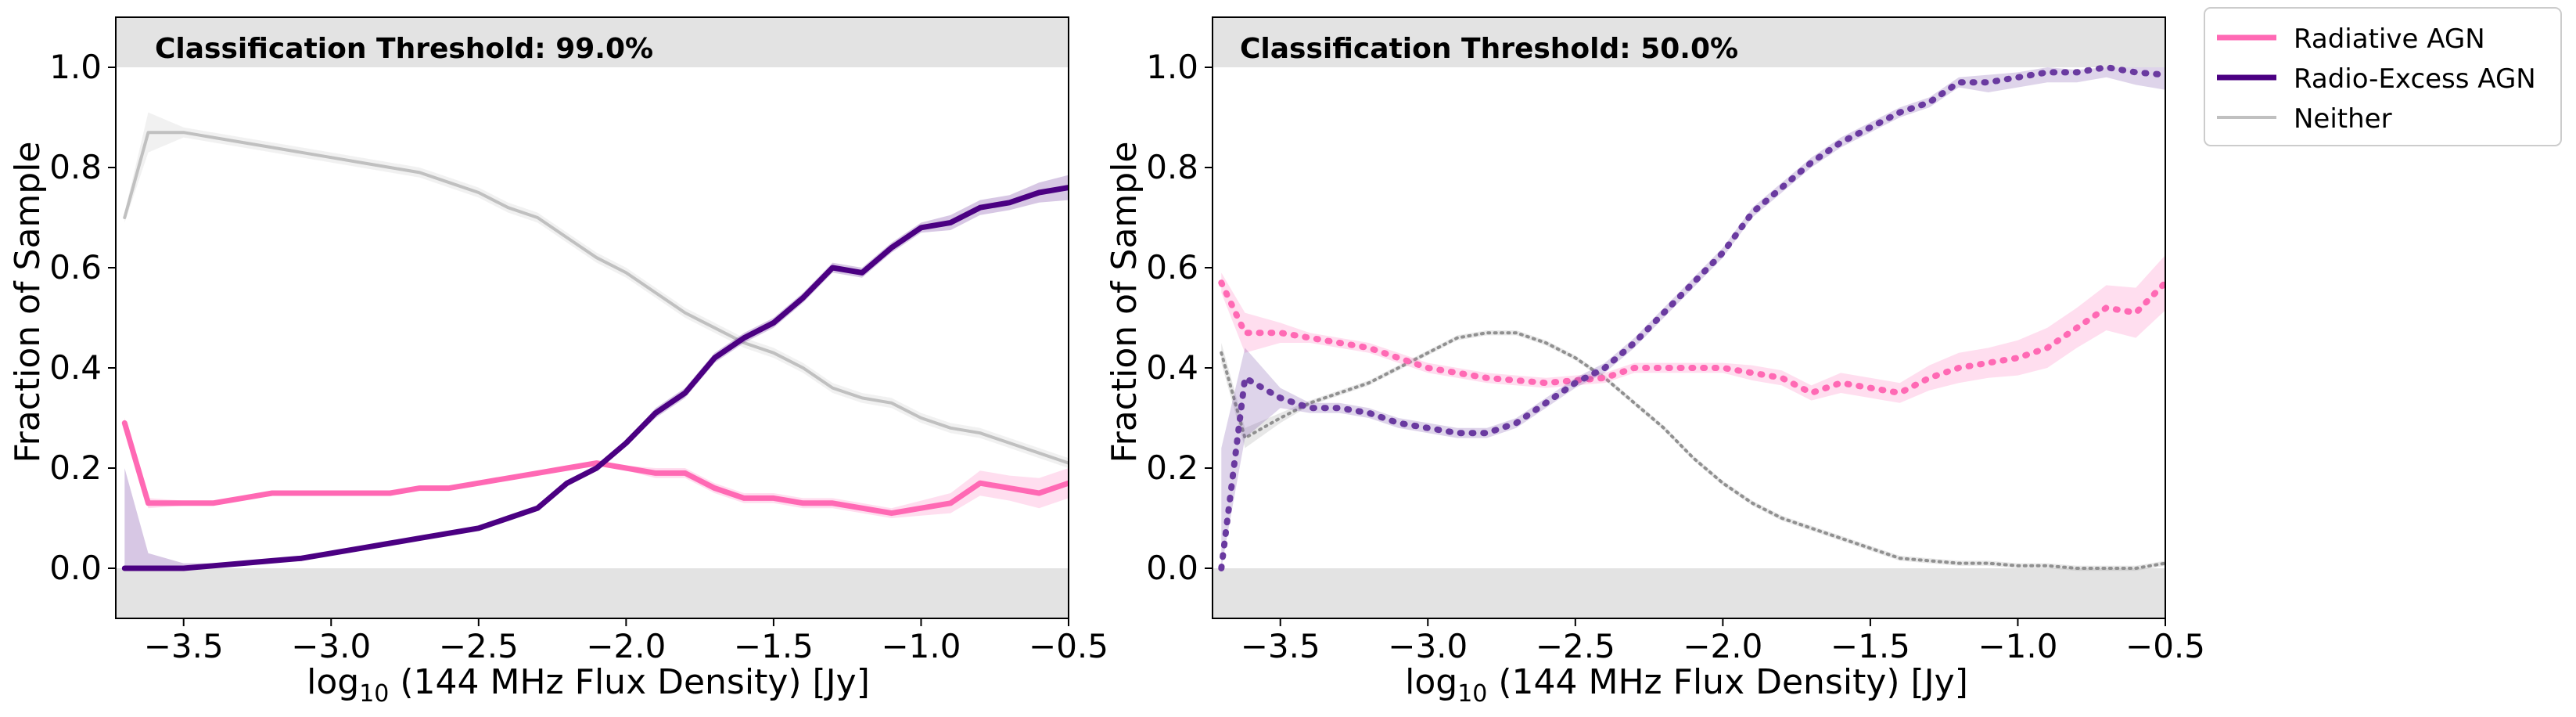  I want to click on y-axis-label-left: Fraction of Sample, so click(28, 302).